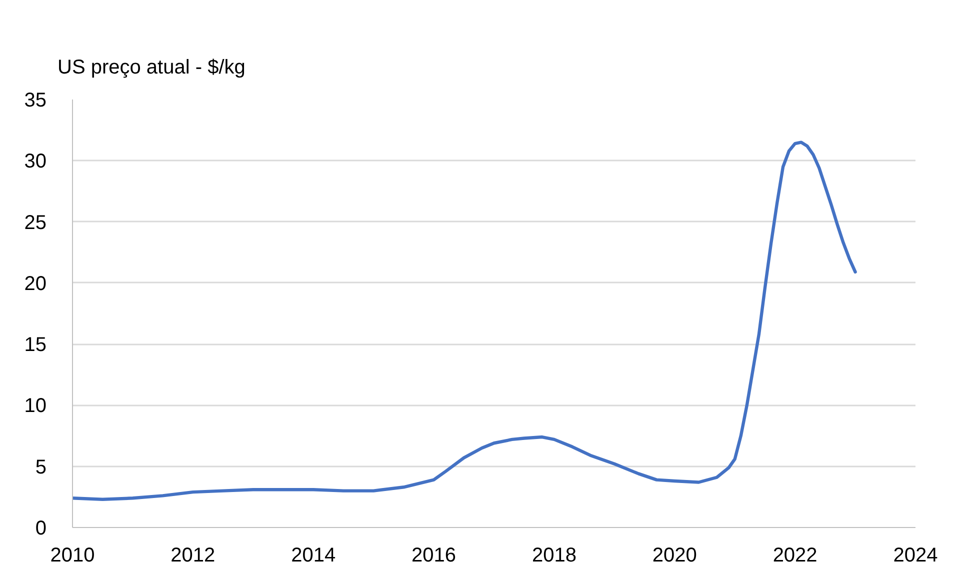  What do you see at coordinates (674, 555) in the screenshot?
I see `x-tick-label: 2020` at bounding box center [674, 555].